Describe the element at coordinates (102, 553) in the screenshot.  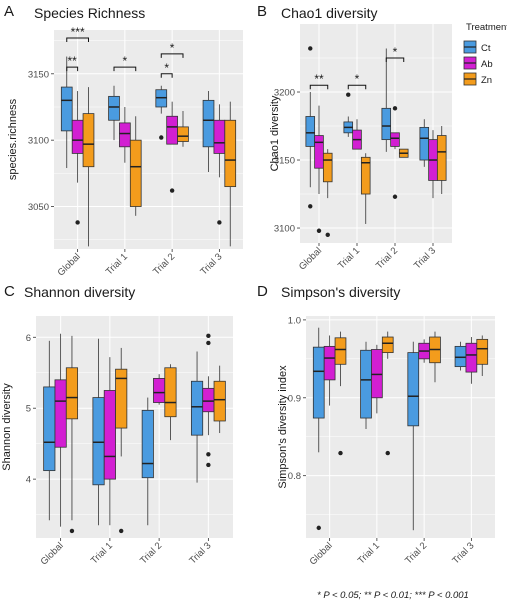
I see `x-tick-label: Trial 1` at that location.